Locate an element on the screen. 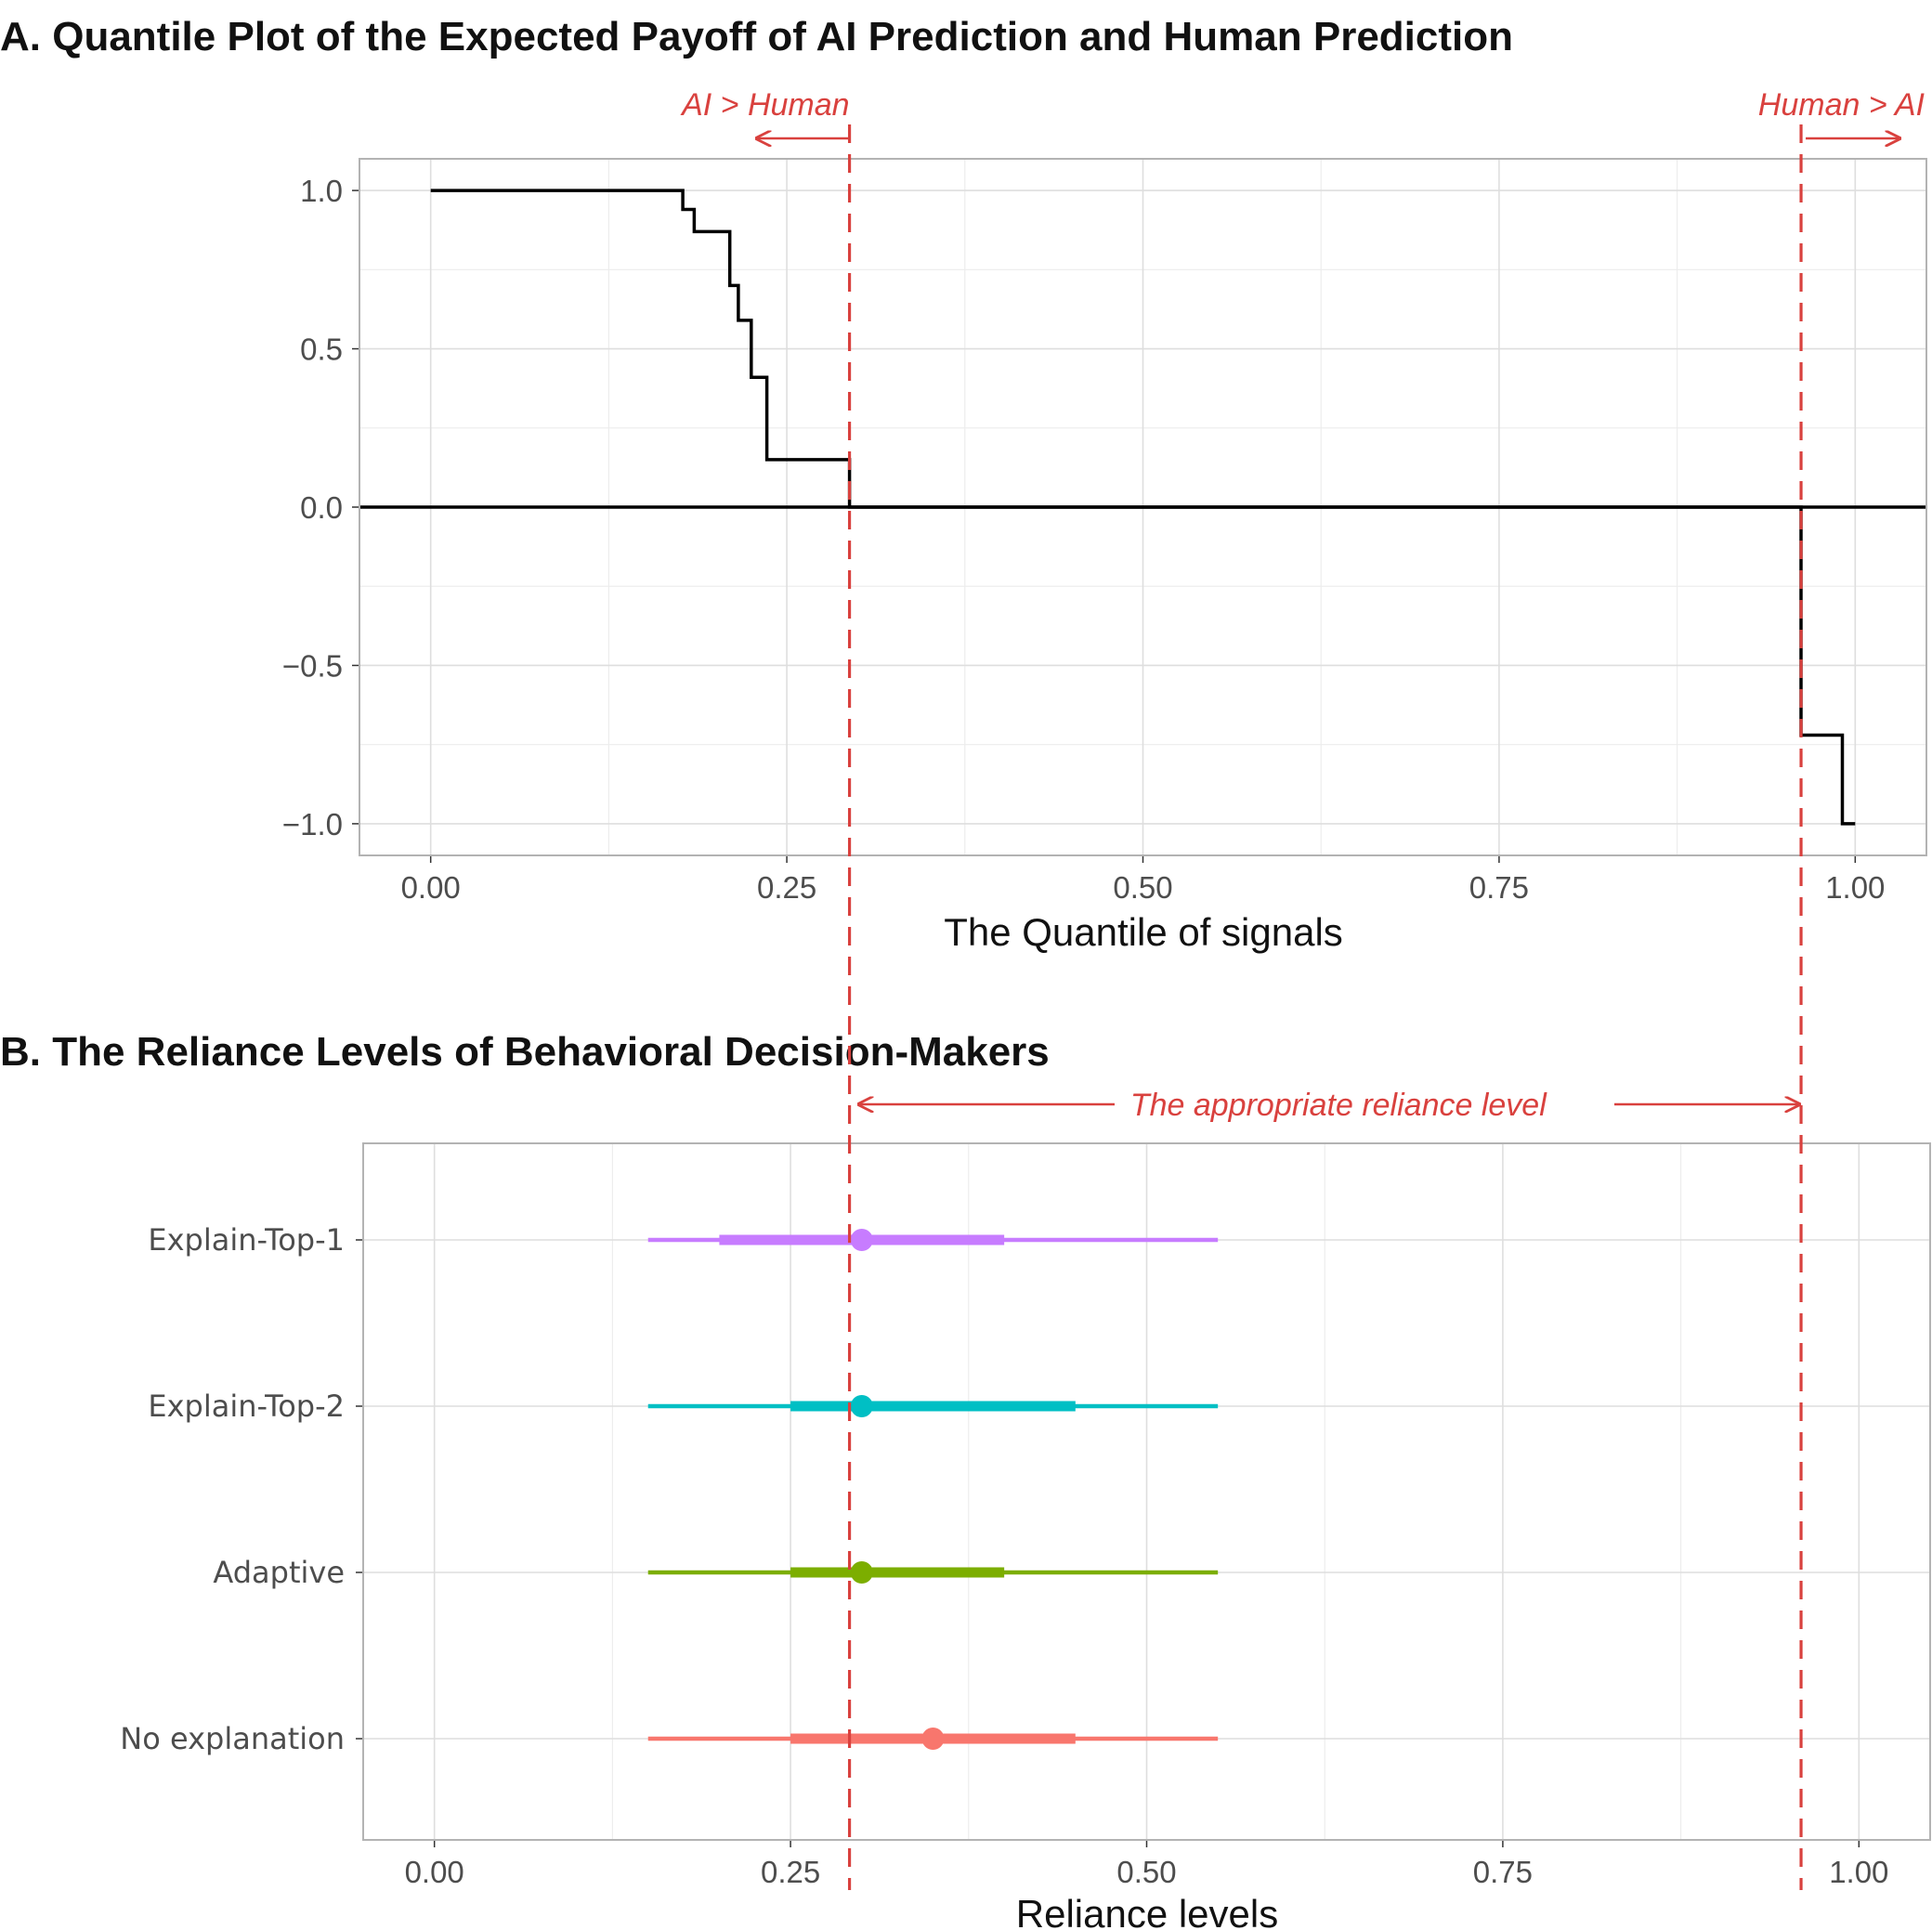  annotation-appropriate-reliance: The appropriate reliance level is located at coordinates (1338, 1105).